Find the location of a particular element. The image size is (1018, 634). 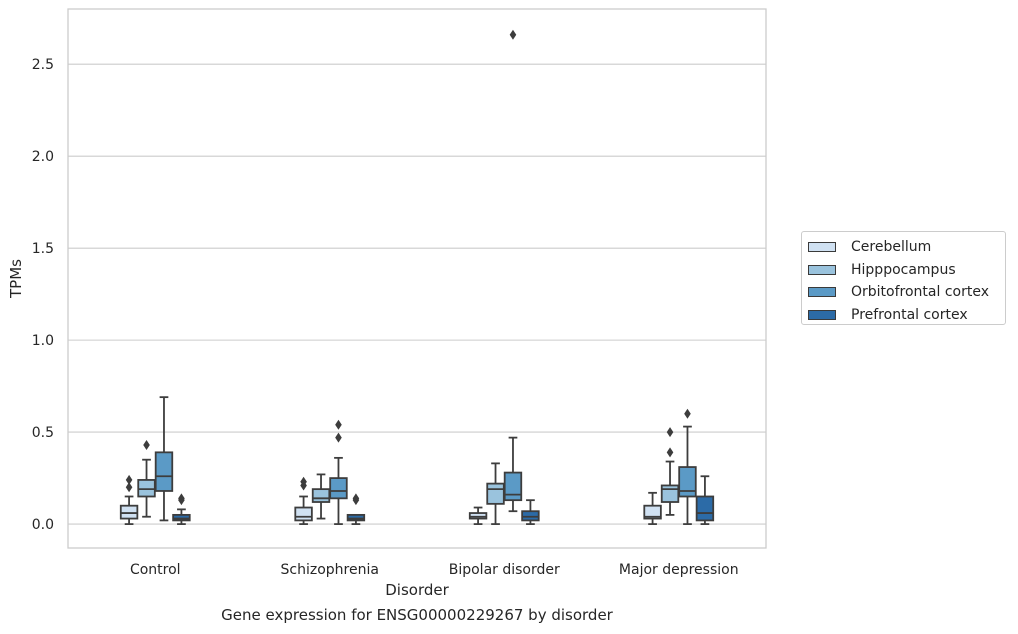

legend-label-hippocampus: Hipppocampus is located at coordinates (903, 269).